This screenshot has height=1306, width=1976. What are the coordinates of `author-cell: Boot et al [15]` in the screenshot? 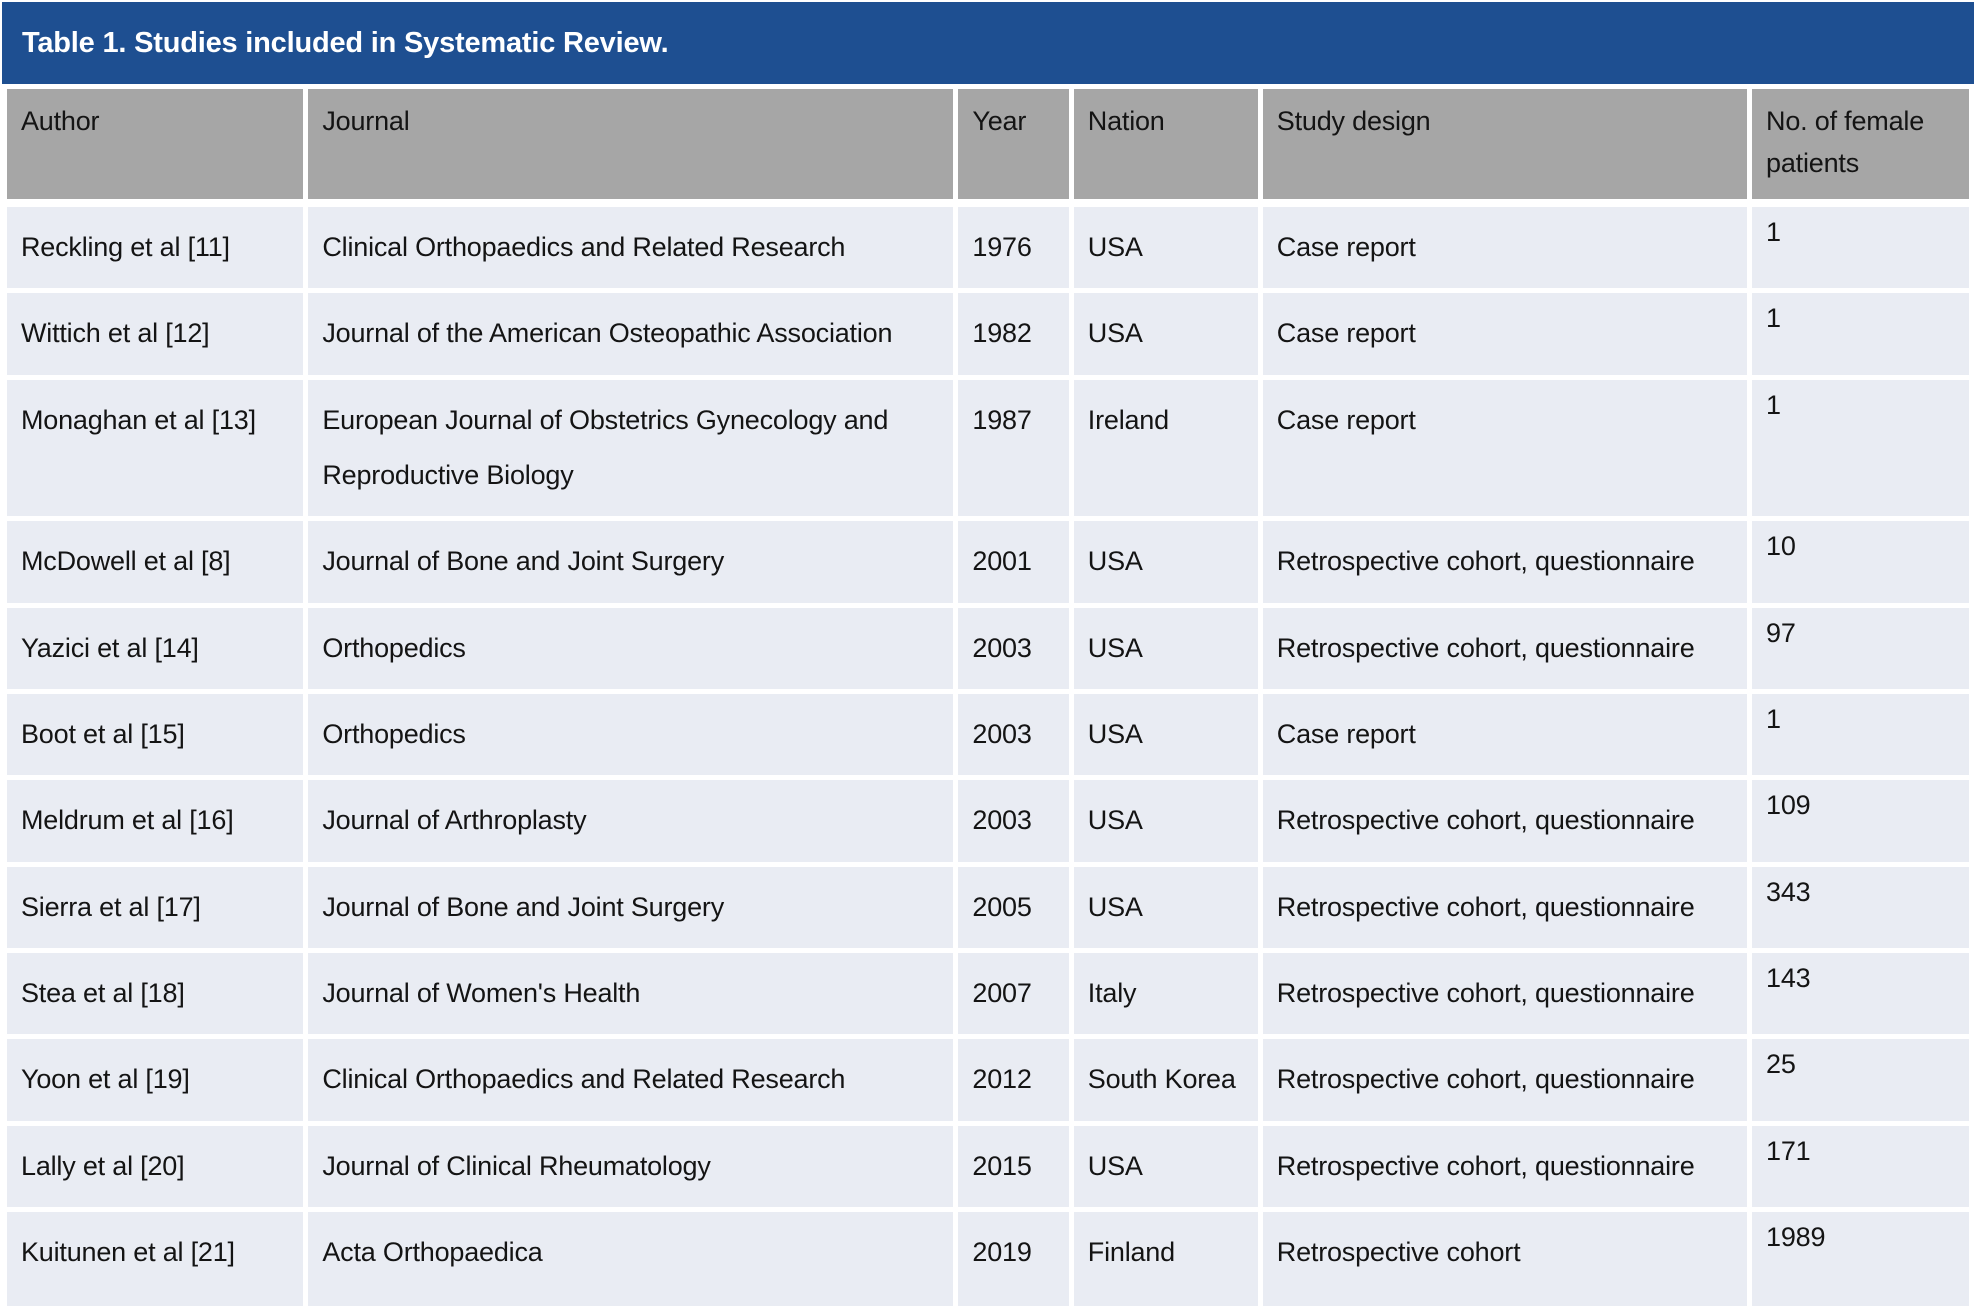 It's located at (155, 735).